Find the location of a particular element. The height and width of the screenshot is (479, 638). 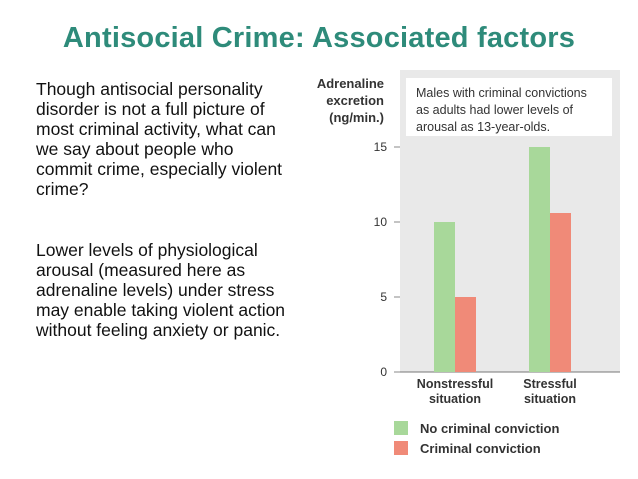

bars is located at coordinates (502, 259).